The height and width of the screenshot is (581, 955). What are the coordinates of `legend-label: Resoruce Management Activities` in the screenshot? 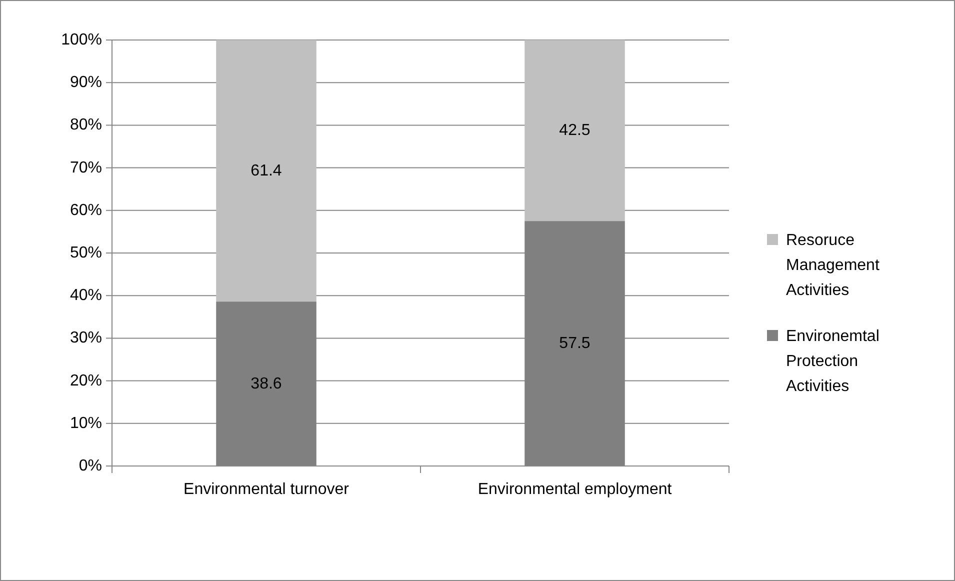 It's located at (833, 265).